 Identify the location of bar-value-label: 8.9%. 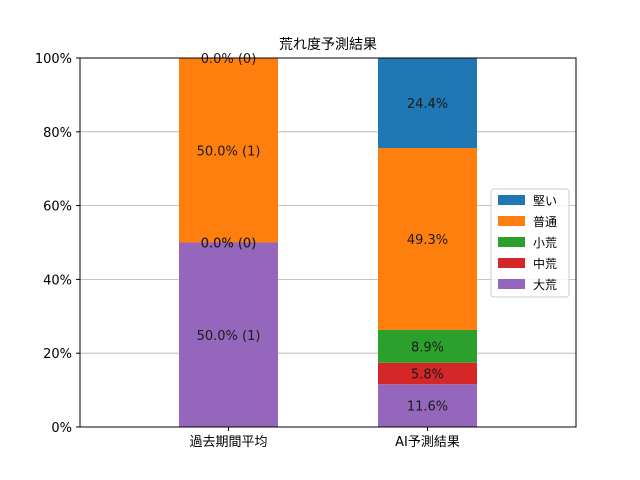
(427, 347).